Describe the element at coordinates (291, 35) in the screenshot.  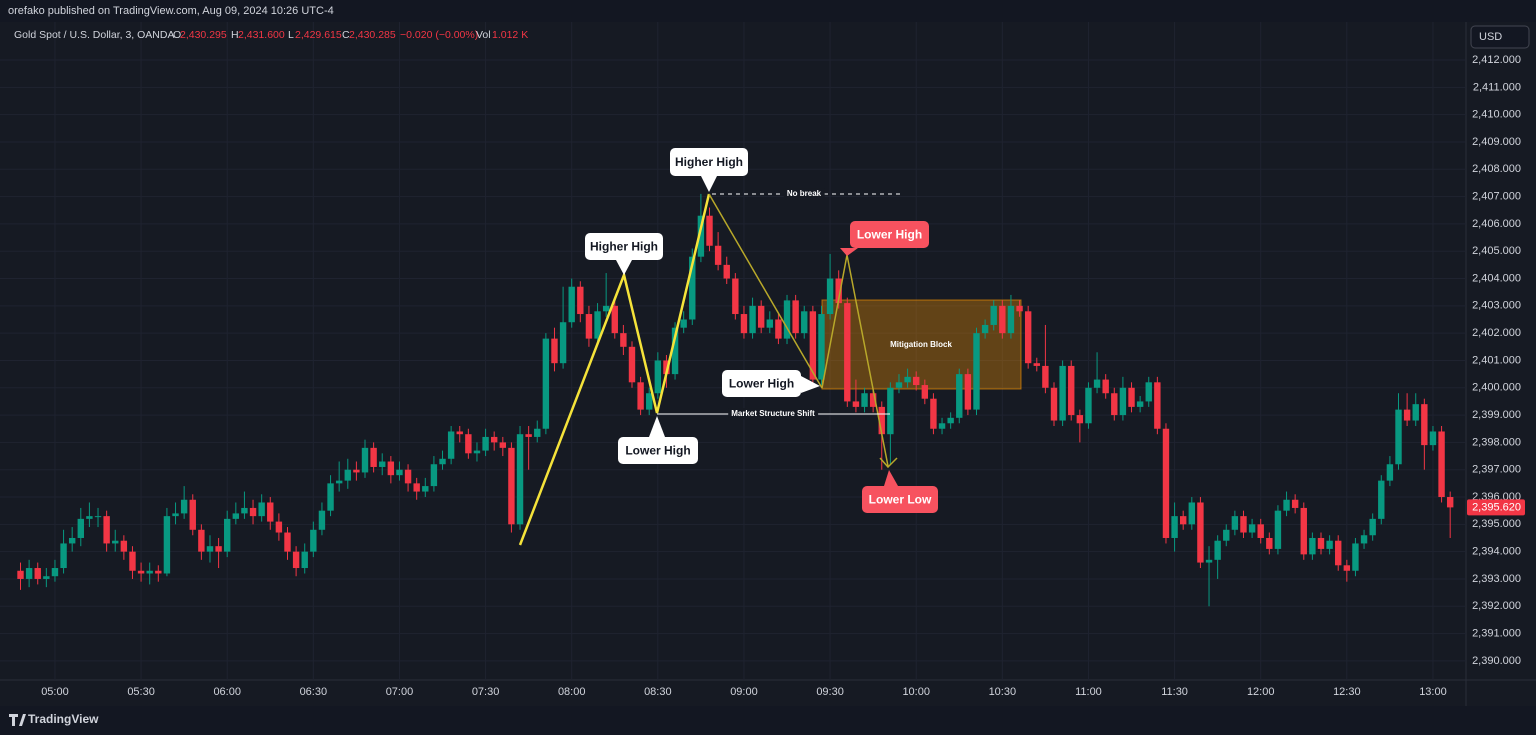
I see `legend-key: L` at that location.